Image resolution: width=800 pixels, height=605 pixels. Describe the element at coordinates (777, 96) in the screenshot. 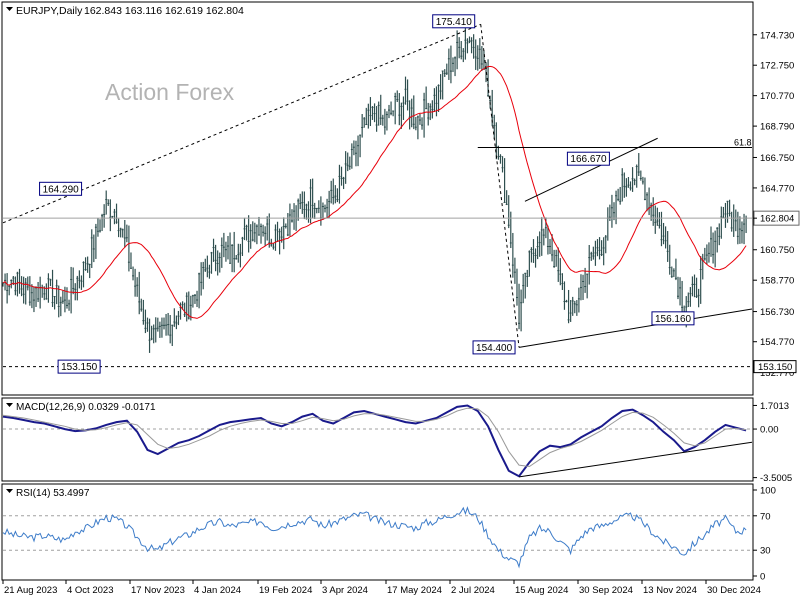

I see `price-tick-label: 170.770` at that location.